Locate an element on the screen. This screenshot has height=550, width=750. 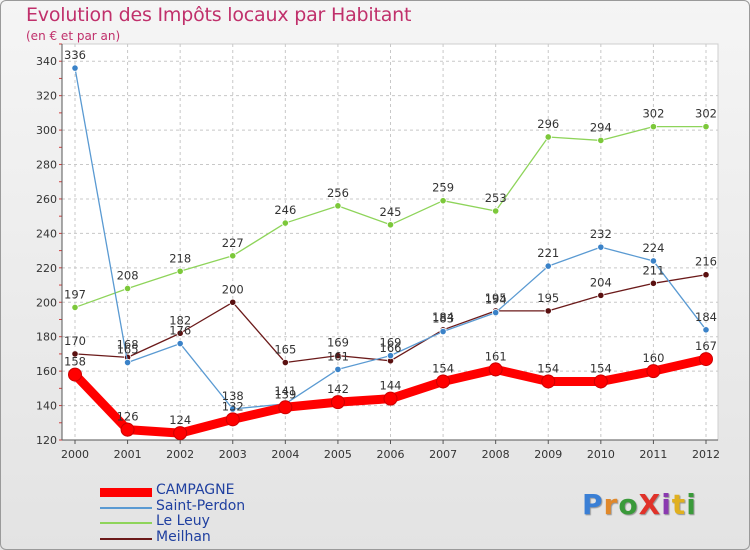
y-tick-label: 340 is located at coordinates (46, 61).